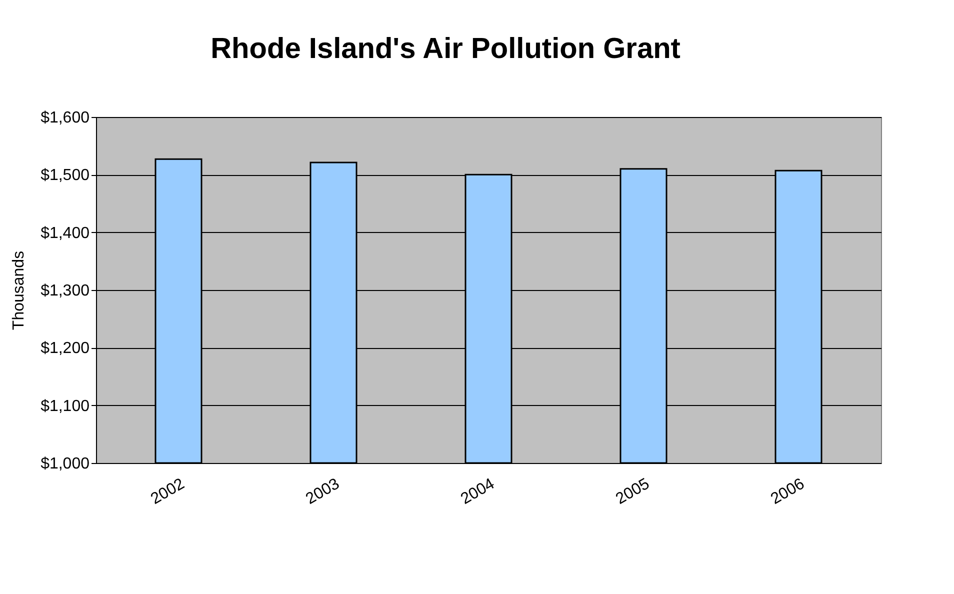 The image size is (954, 594). I want to click on y-tick-label: $1,500, so click(65, 175).